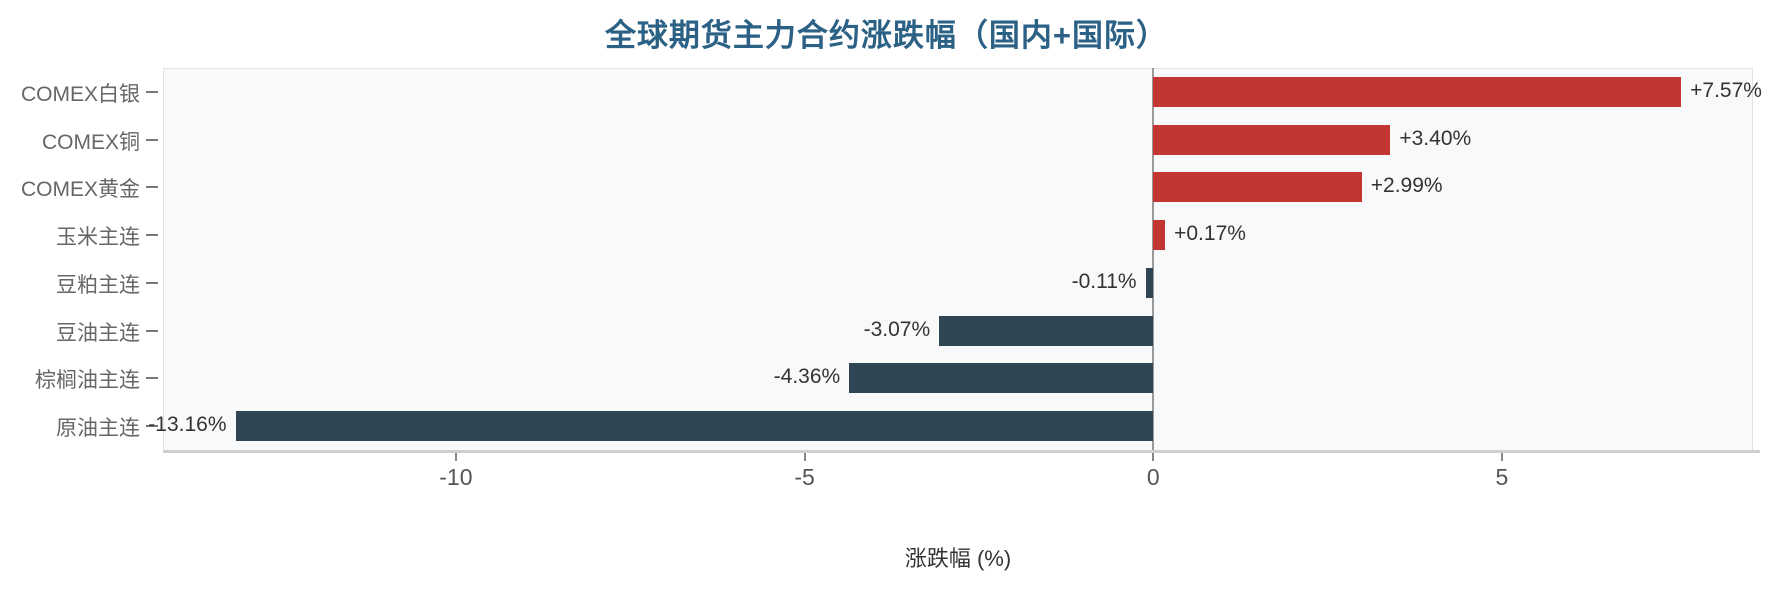 The image size is (1773, 604). What do you see at coordinates (897, 329) in the screenshot?
I see `value-label: -3.07%` at bounding box center [897, 329].